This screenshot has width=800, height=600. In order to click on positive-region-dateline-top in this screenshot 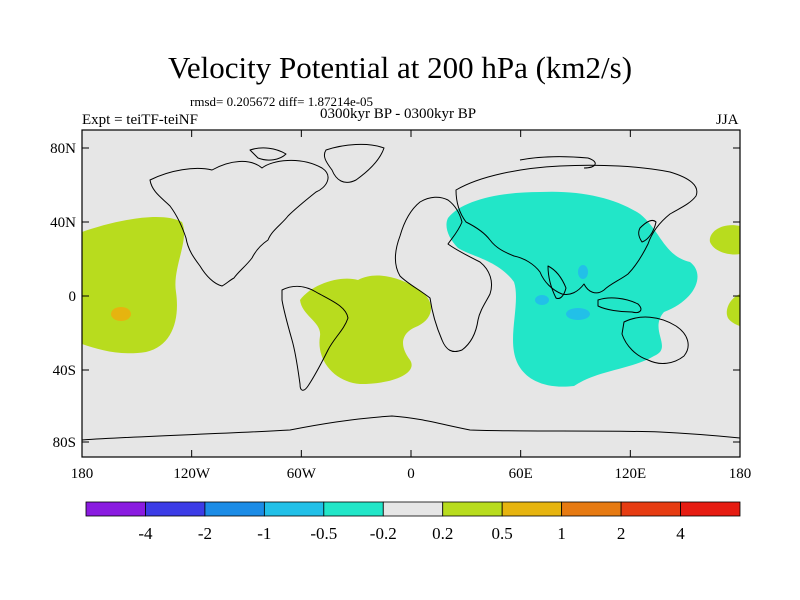, I will do `click(724, 240)`.